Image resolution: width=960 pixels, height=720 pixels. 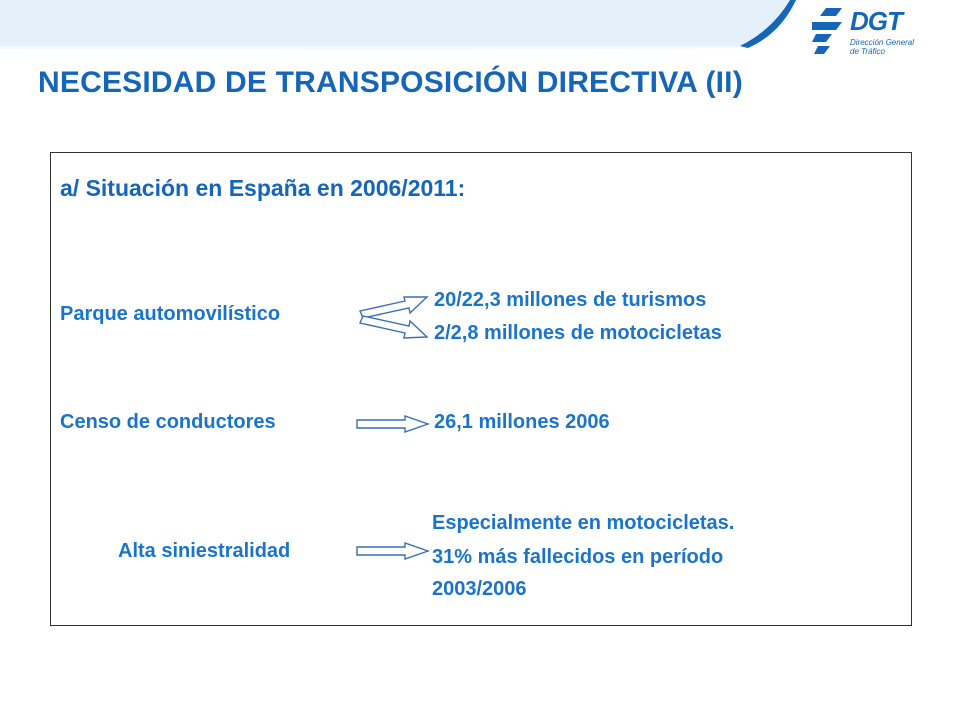 I want to click on row-value-turismos: 20/22,3 millones de turismos, so click(x=570, y=300).